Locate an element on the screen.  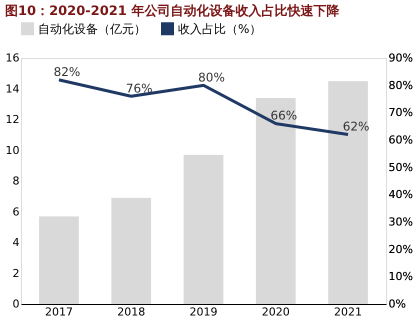
y-tick-label: 16 is located at coordinates (13, 58).